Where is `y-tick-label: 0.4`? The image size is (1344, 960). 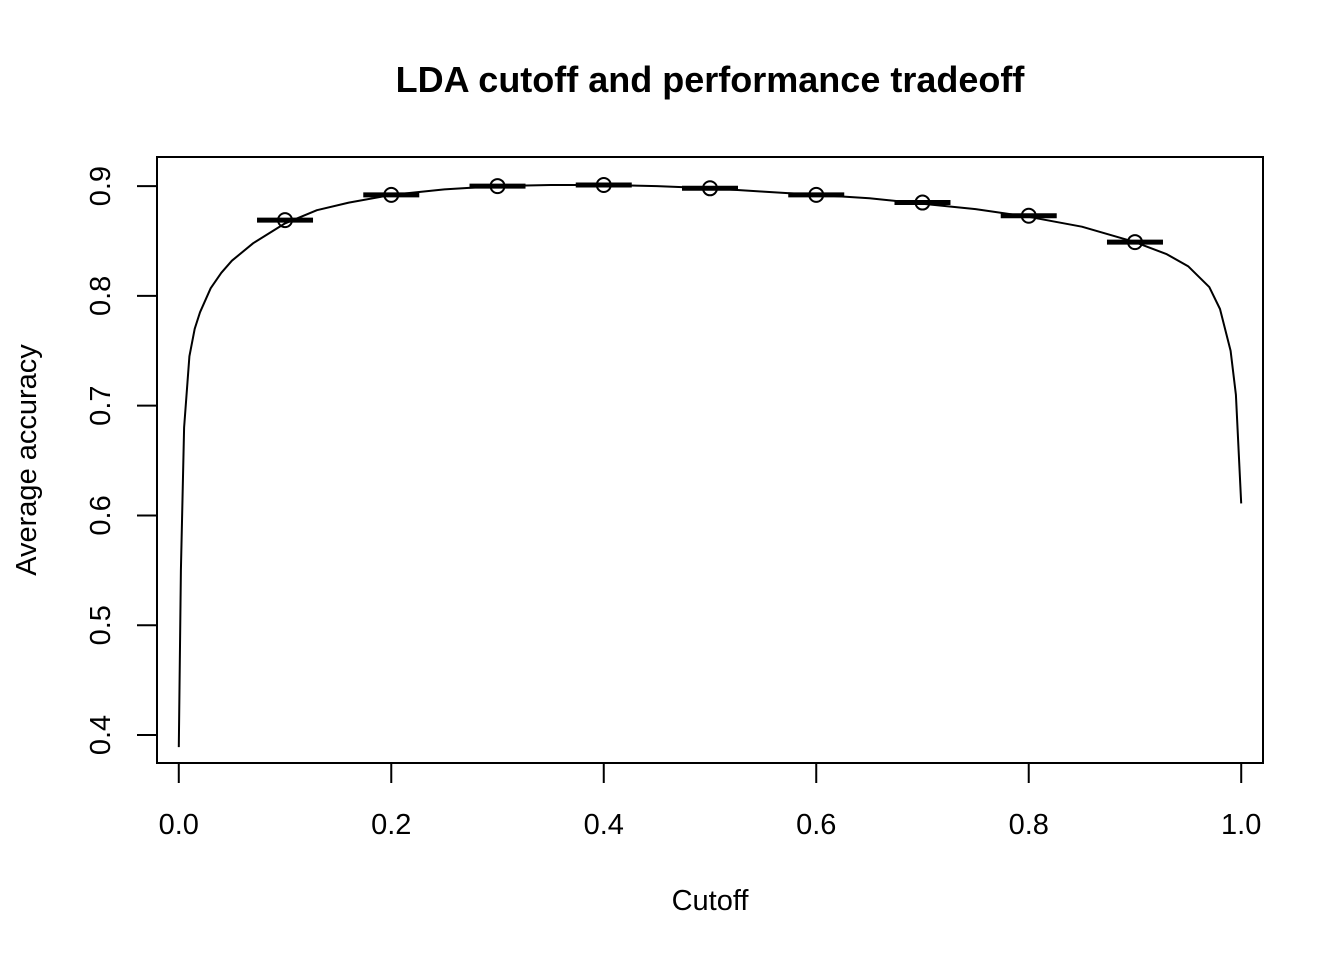 y-tick-label: 0.4 is located at coordinates (101, 735).